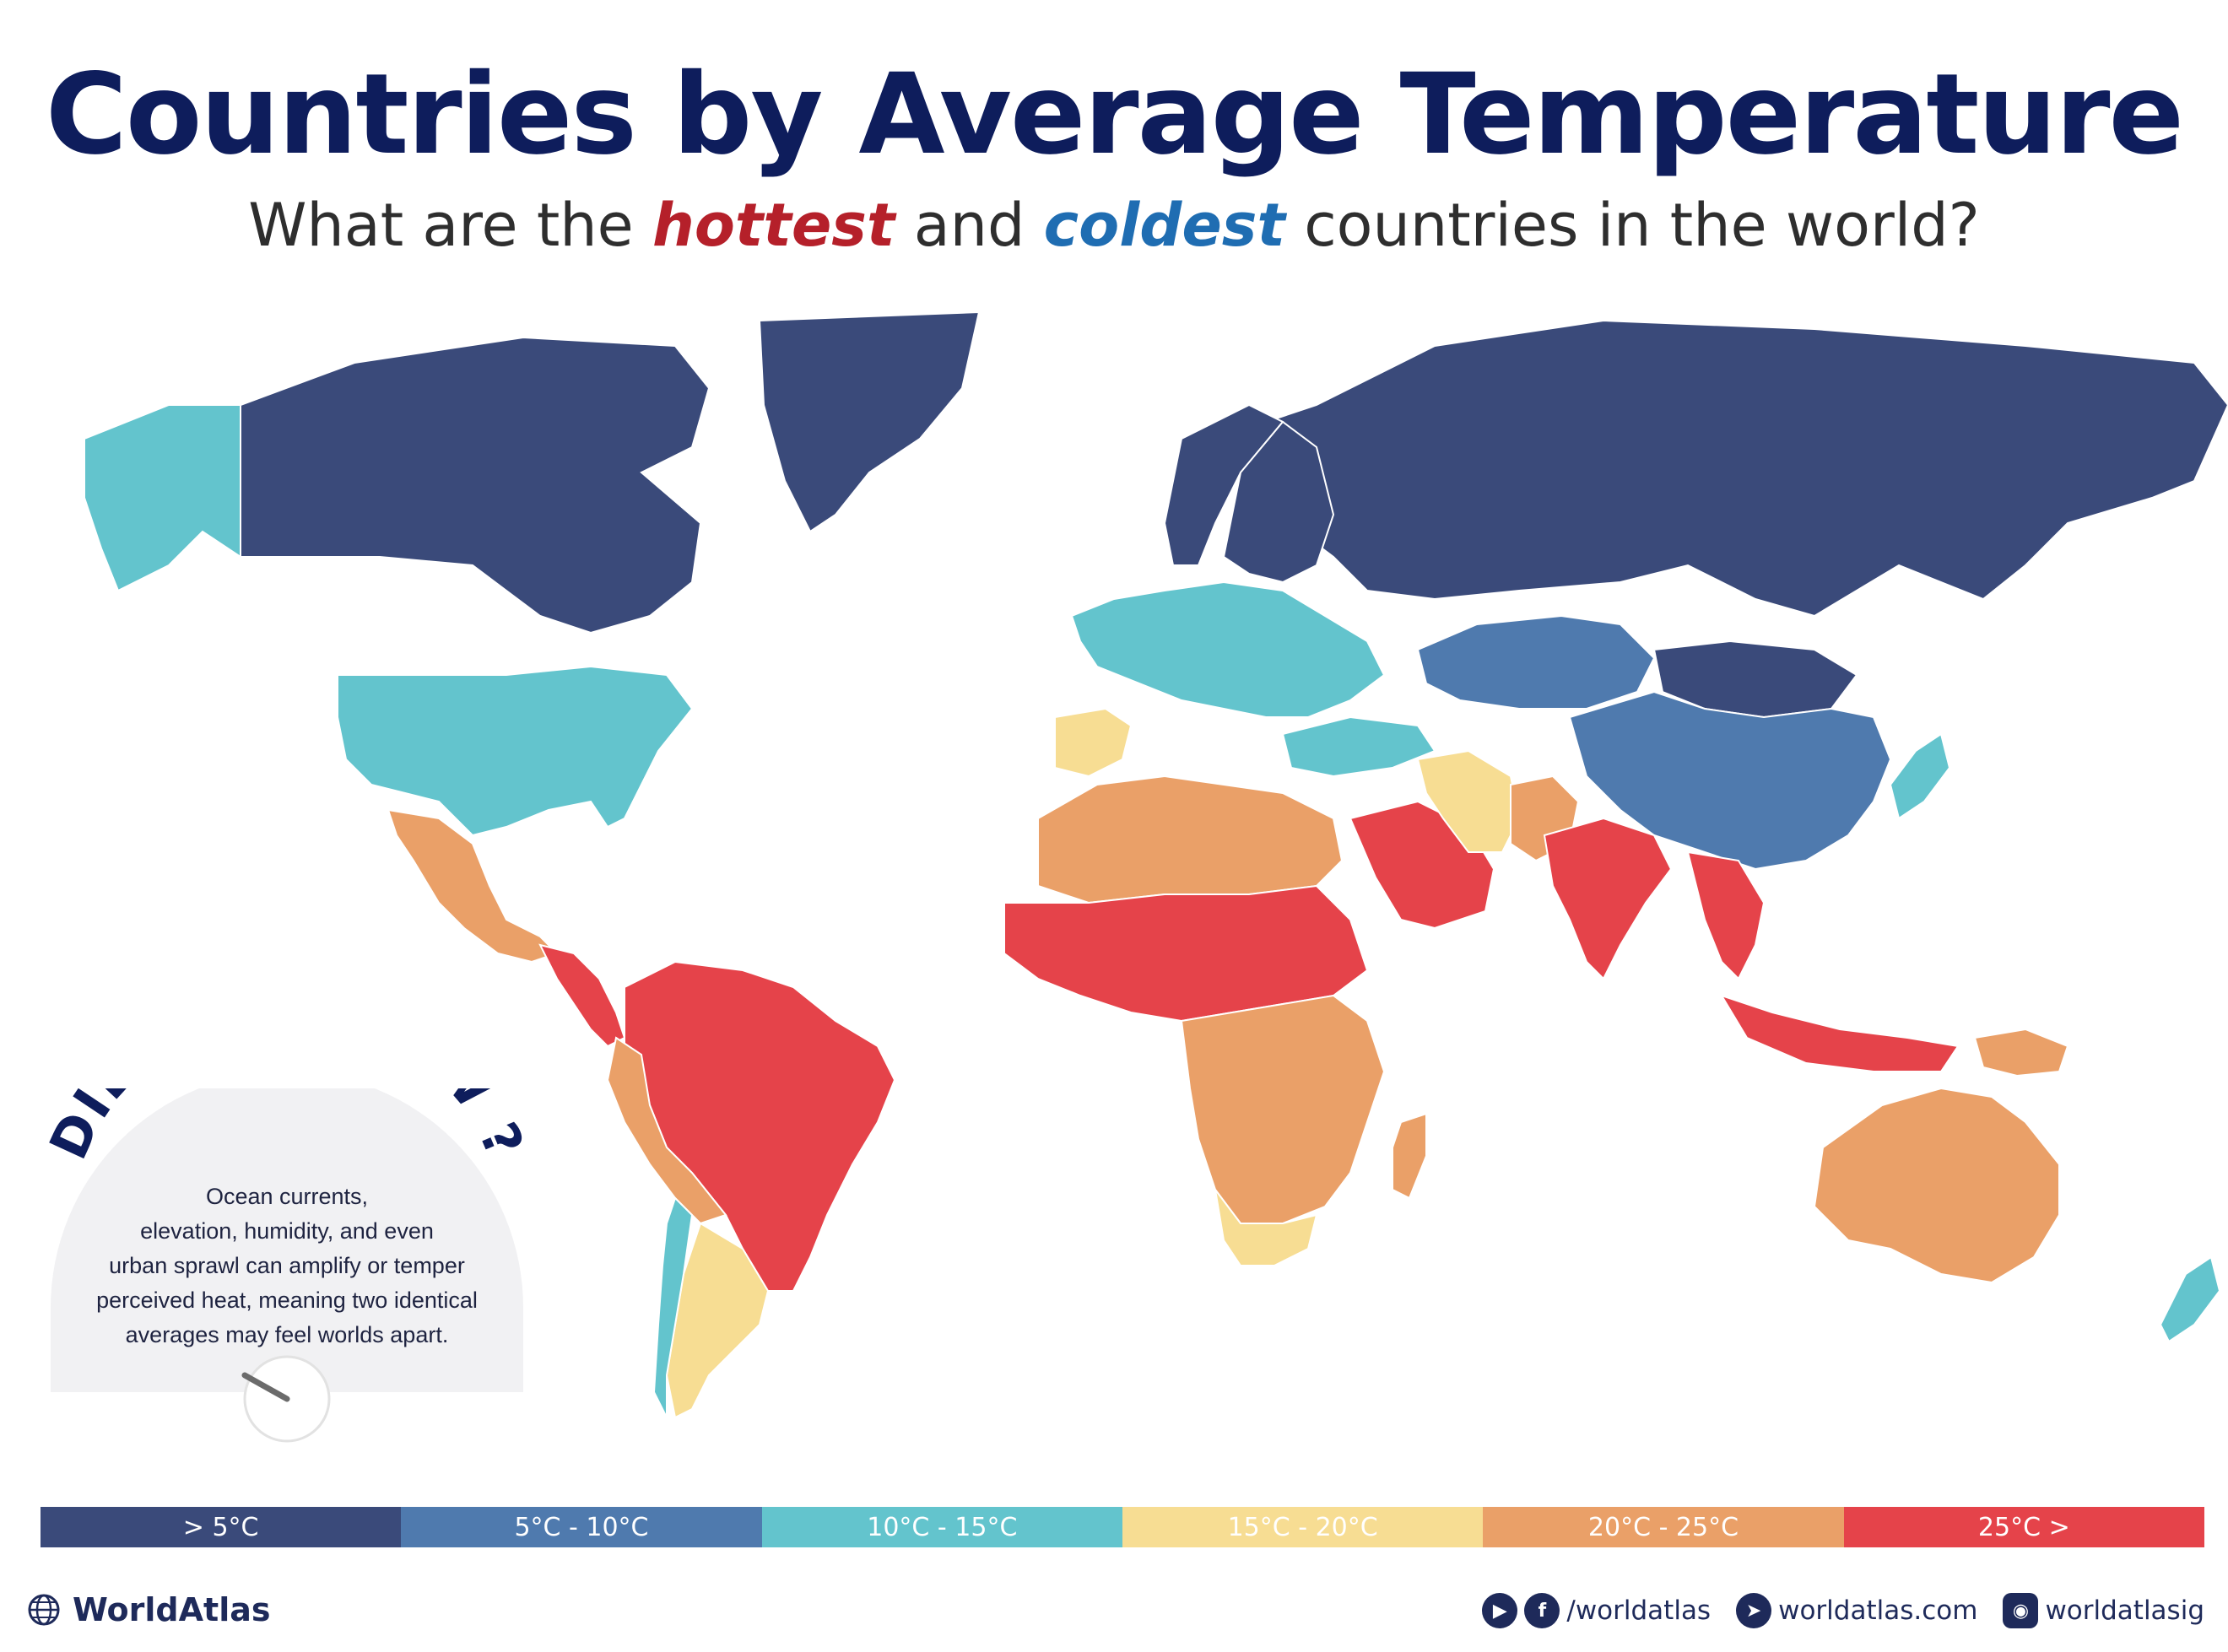  What do you see at coordinates (1164, 225) in the screenshot?
I see `subtitle-cold: coldest` at bounding box center [1164, 225].